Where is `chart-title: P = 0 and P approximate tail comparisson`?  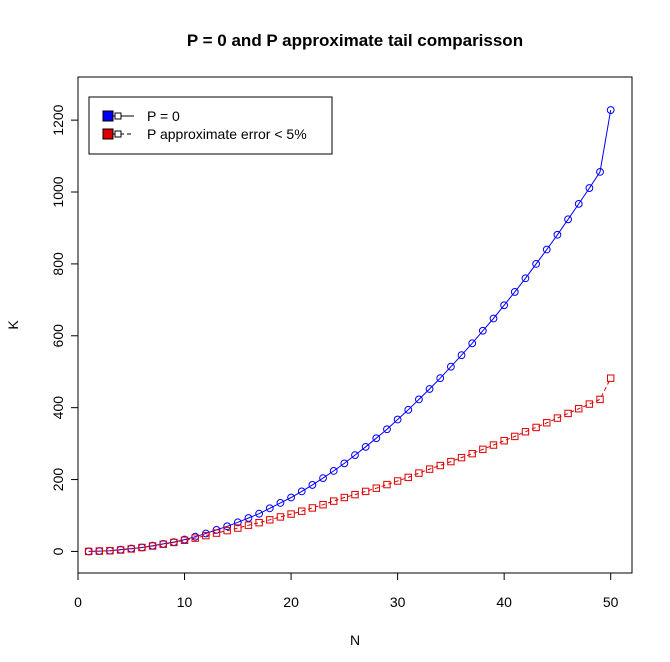
chart-title: P = 0 and P approximate tail comparisson is located at coordinates (355, 40).